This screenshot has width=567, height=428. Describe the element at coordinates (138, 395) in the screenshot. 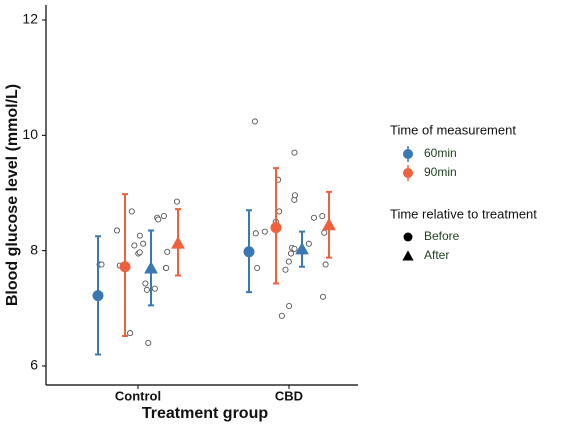

I see `x-tick-label: Control` at that location.